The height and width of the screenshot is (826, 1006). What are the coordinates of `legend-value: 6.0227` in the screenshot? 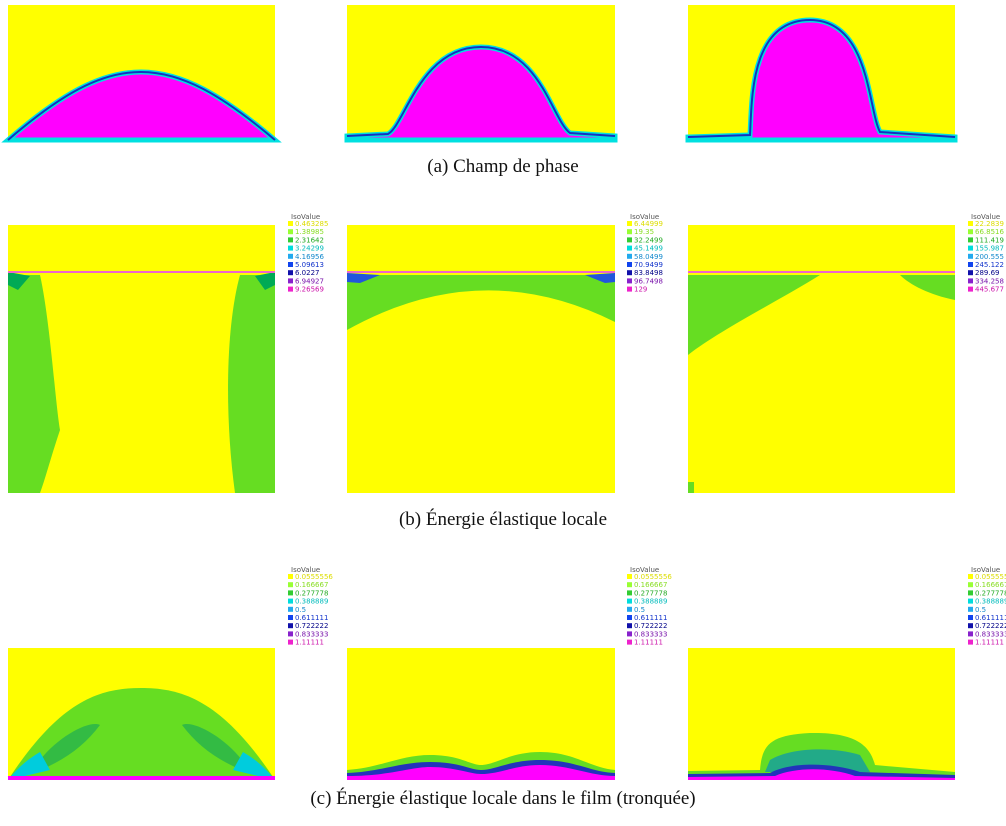 It's located at (307, 273).